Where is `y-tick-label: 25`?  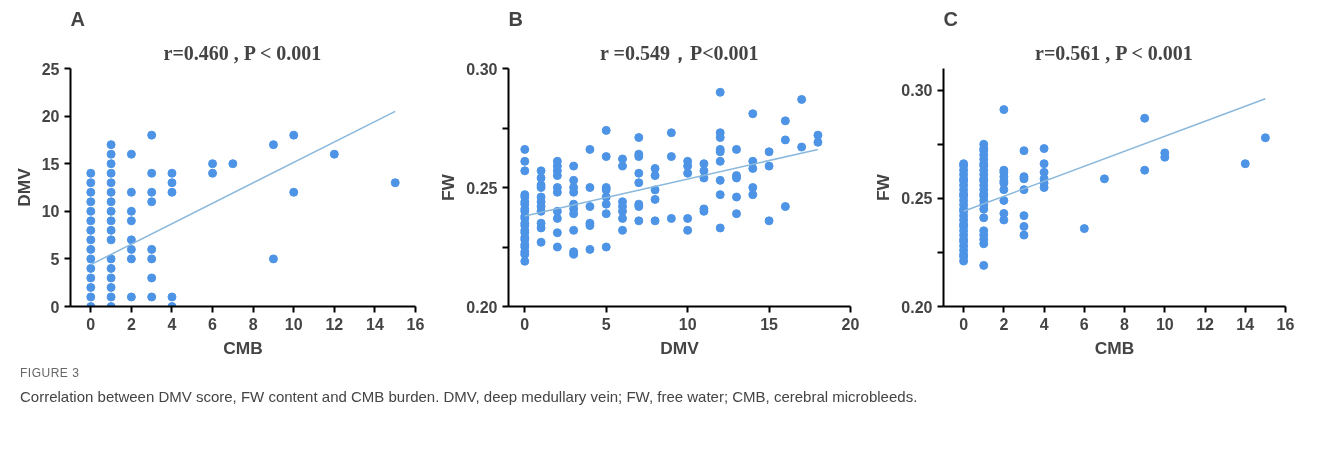
y-tick-label: 25 is located at coordinates (50, 69).